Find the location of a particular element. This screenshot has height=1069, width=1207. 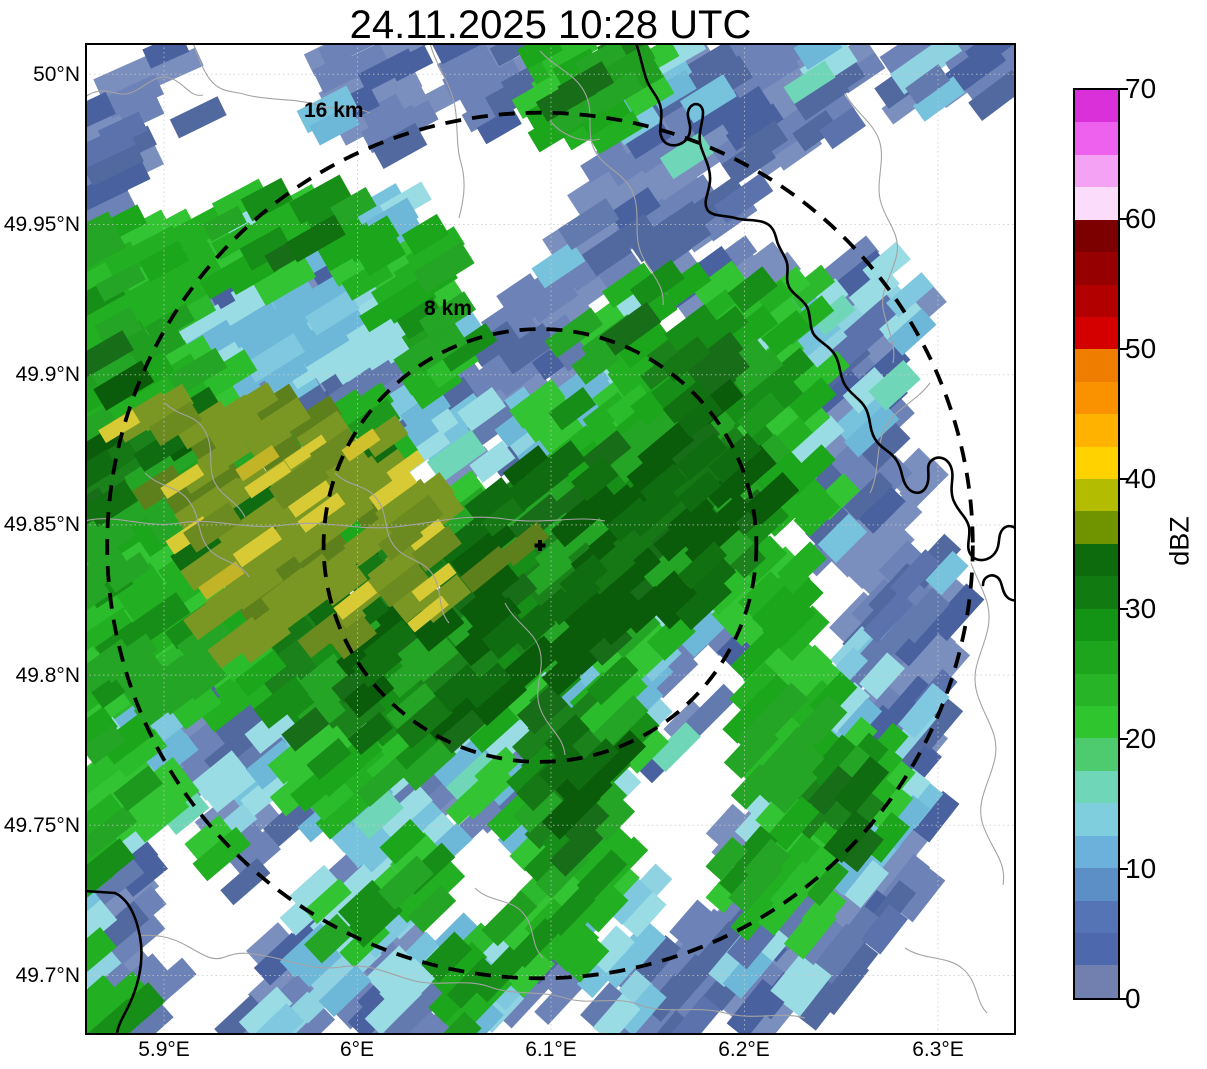

svg-text: 16 km is located at coordinates (334, 110).